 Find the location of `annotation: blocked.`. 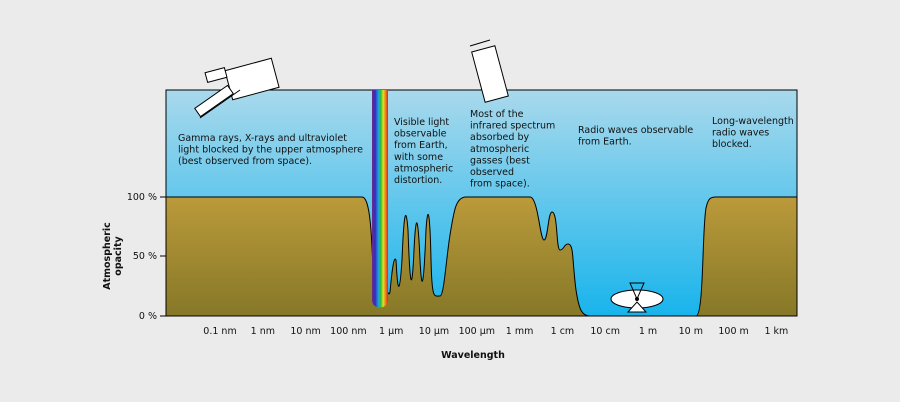

annotation: blocked. is located at coordinates (732, 144).